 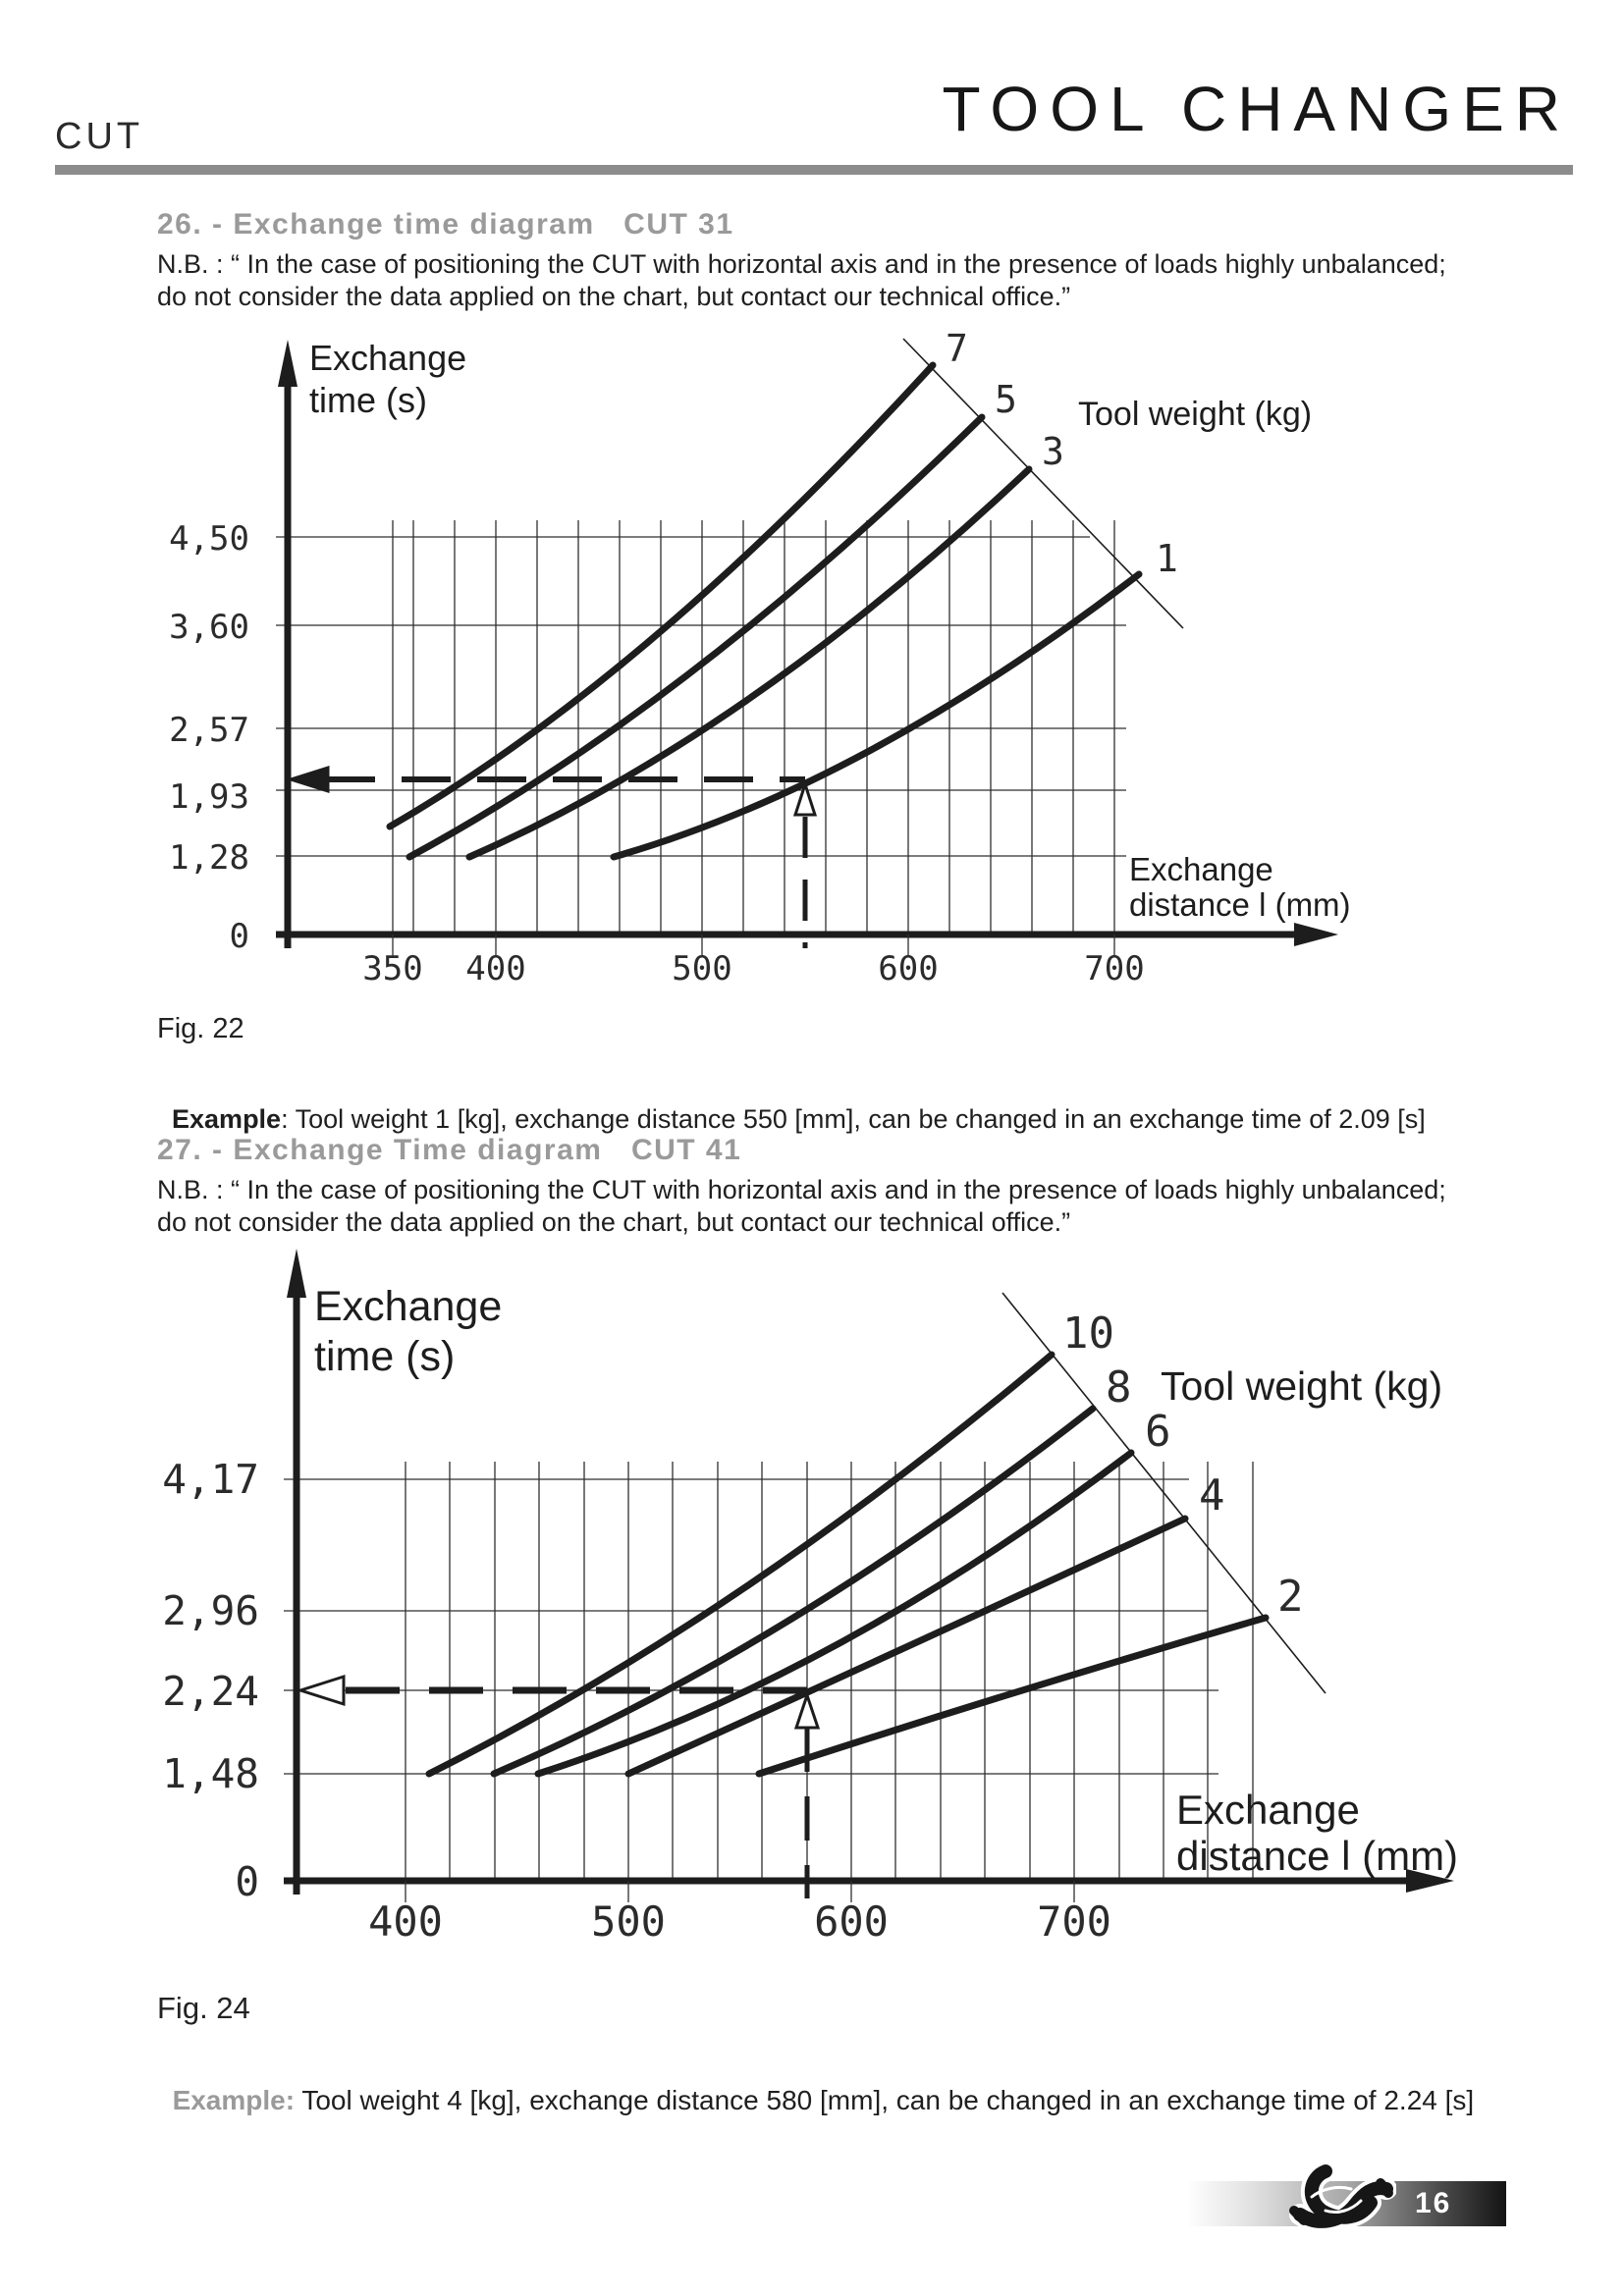 What do you see at coordinates (209, 731) in the screenshot?
I see `chart-cut31-y-tick-label: 2,57` at bounding box center [209, 731].